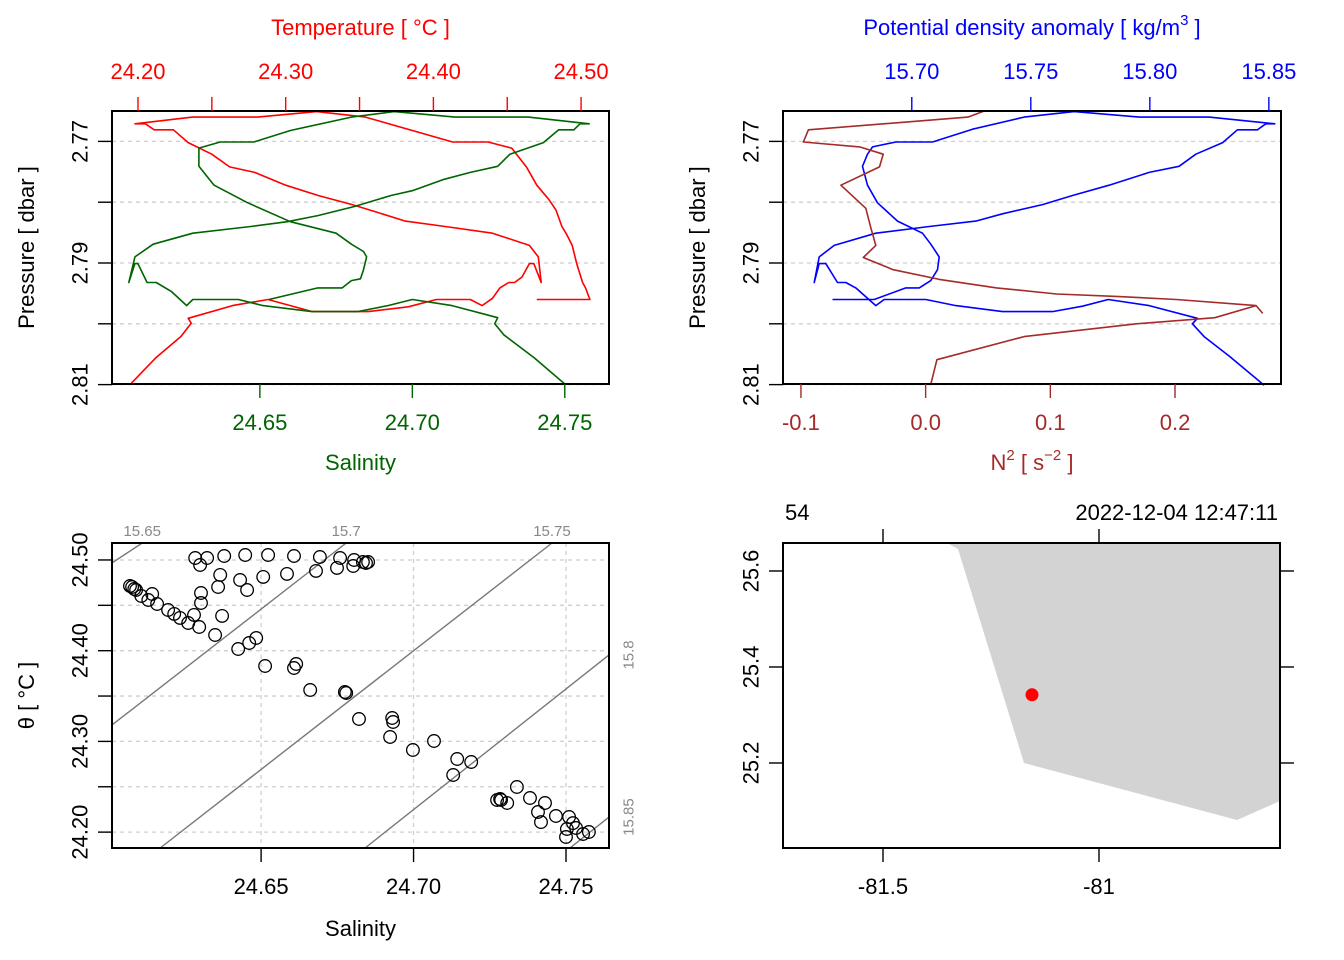  I want to click on bottom-tick-label: 24.75, so click(564, 422).